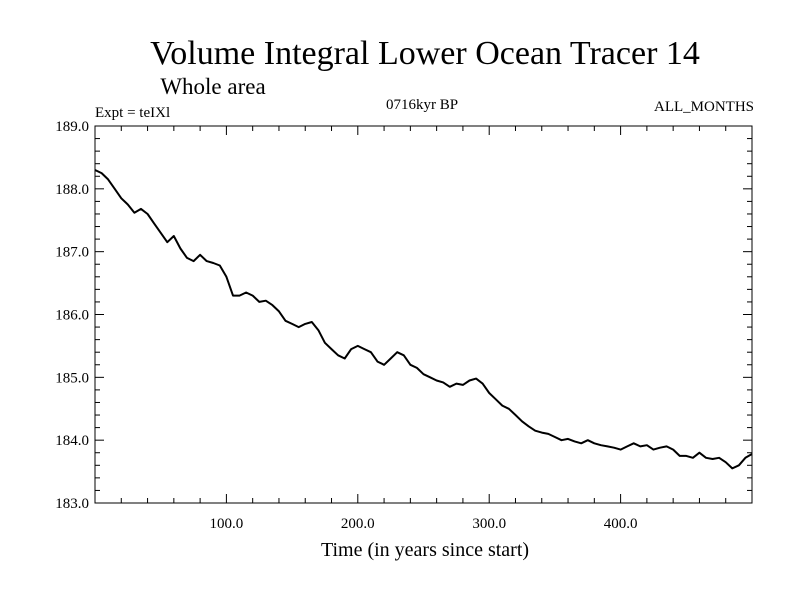 This screenshot has height=600, width=800. What do you see at coordinates (422, 105) in the screenshot?
I see `time-period-label: 0716kyr BP` at bounding box center [422, 105].